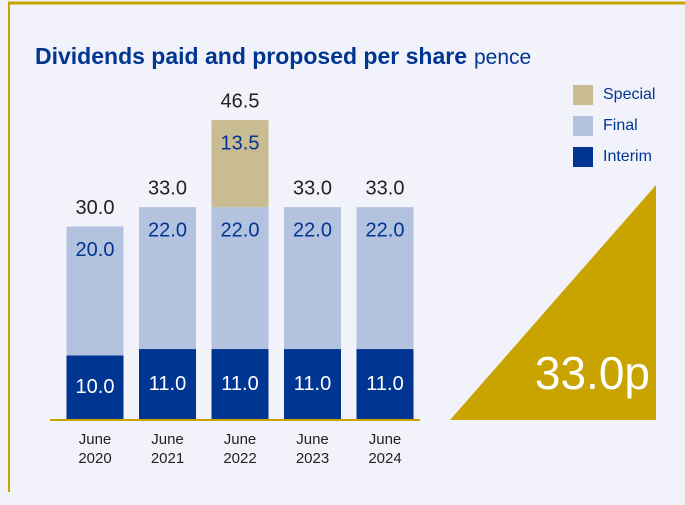 The image size is (685, 505). I want to click on title: Dividends paid and proposed per share, so click(251, 56).